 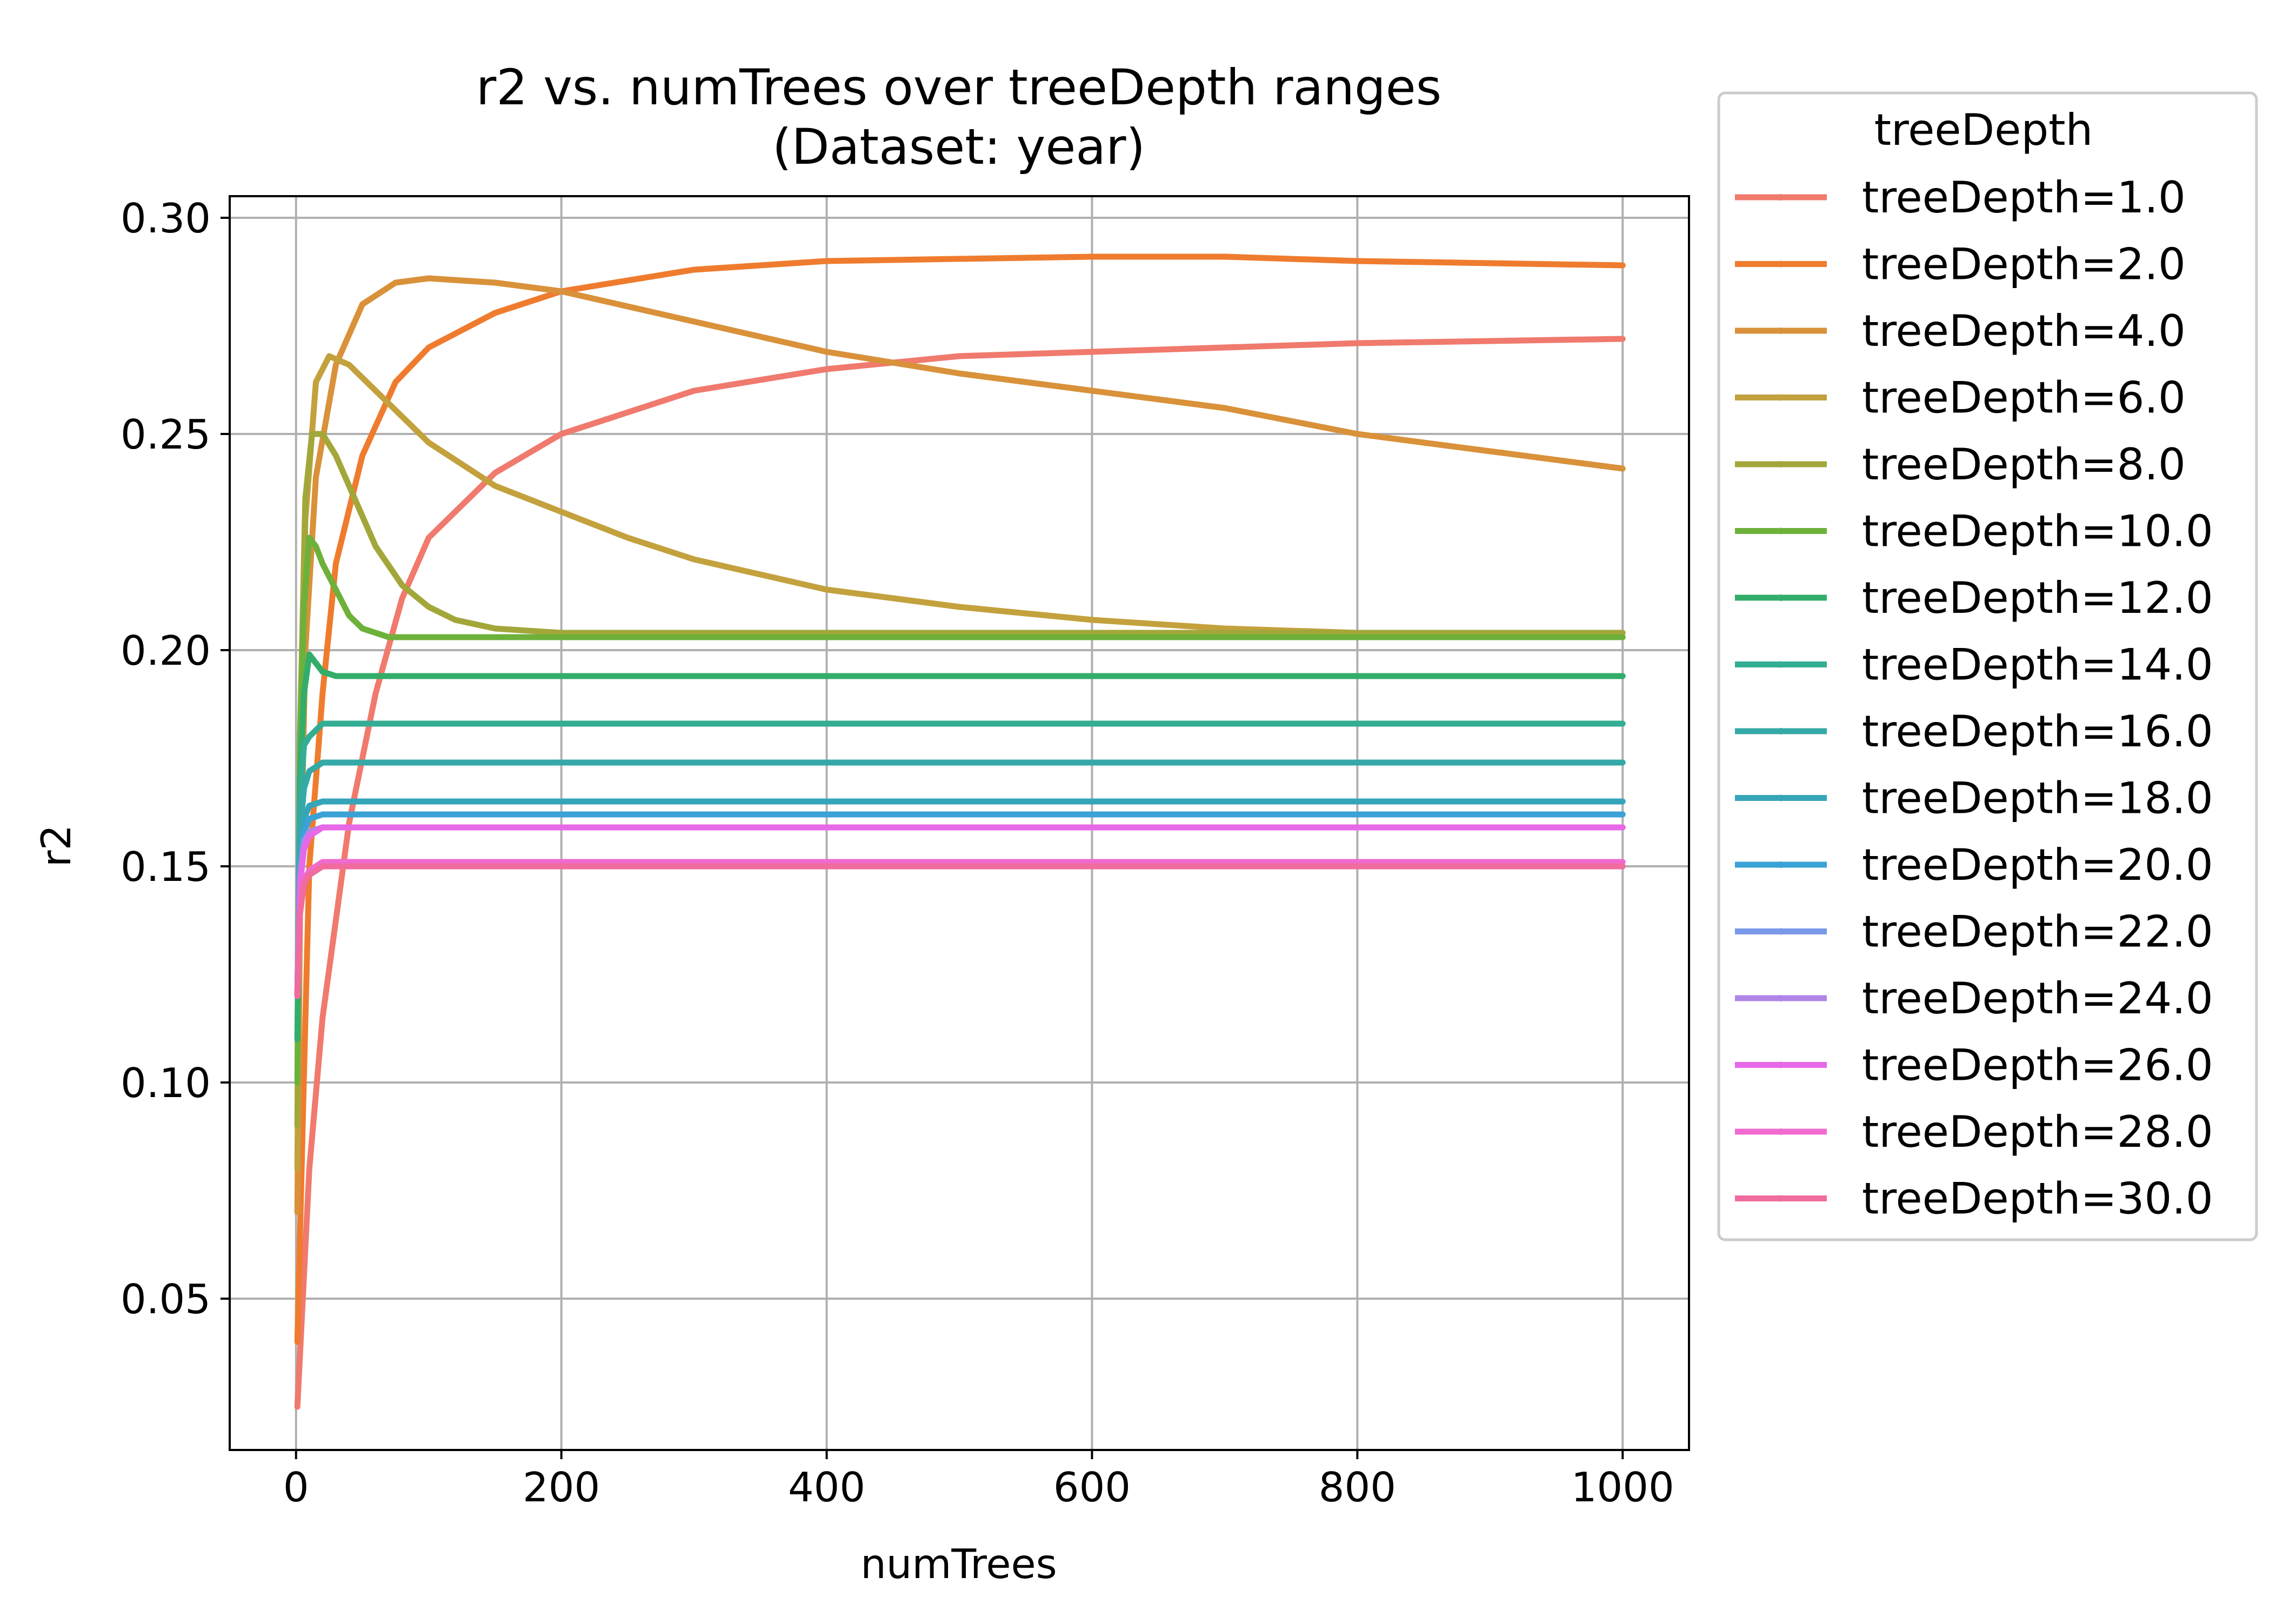 I want to click on y-tick-label: 0.10, so click(x=166, y=1083).